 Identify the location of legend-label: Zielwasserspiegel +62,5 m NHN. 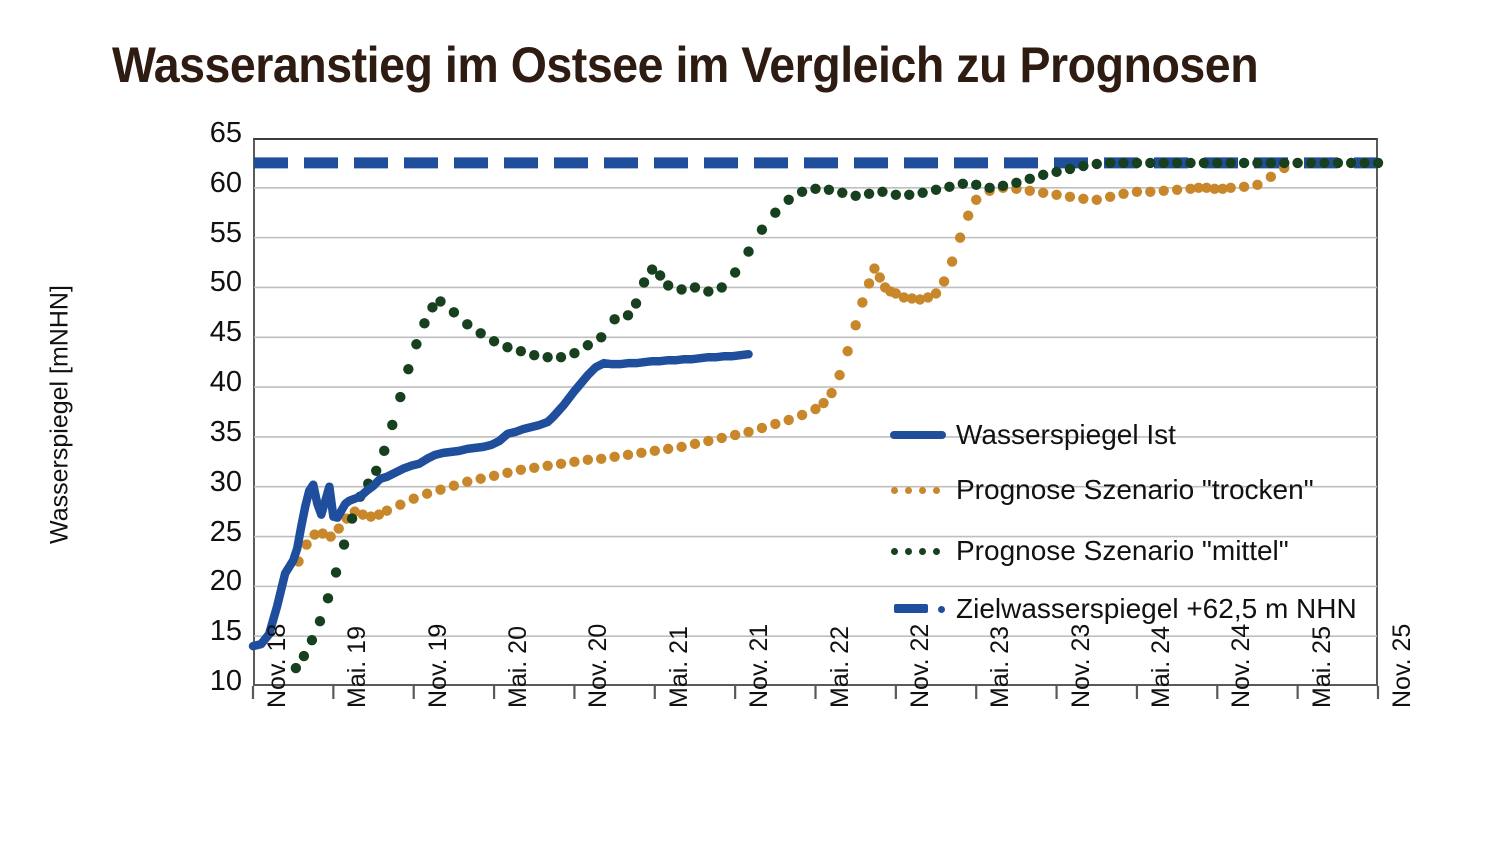
(1156, 608).